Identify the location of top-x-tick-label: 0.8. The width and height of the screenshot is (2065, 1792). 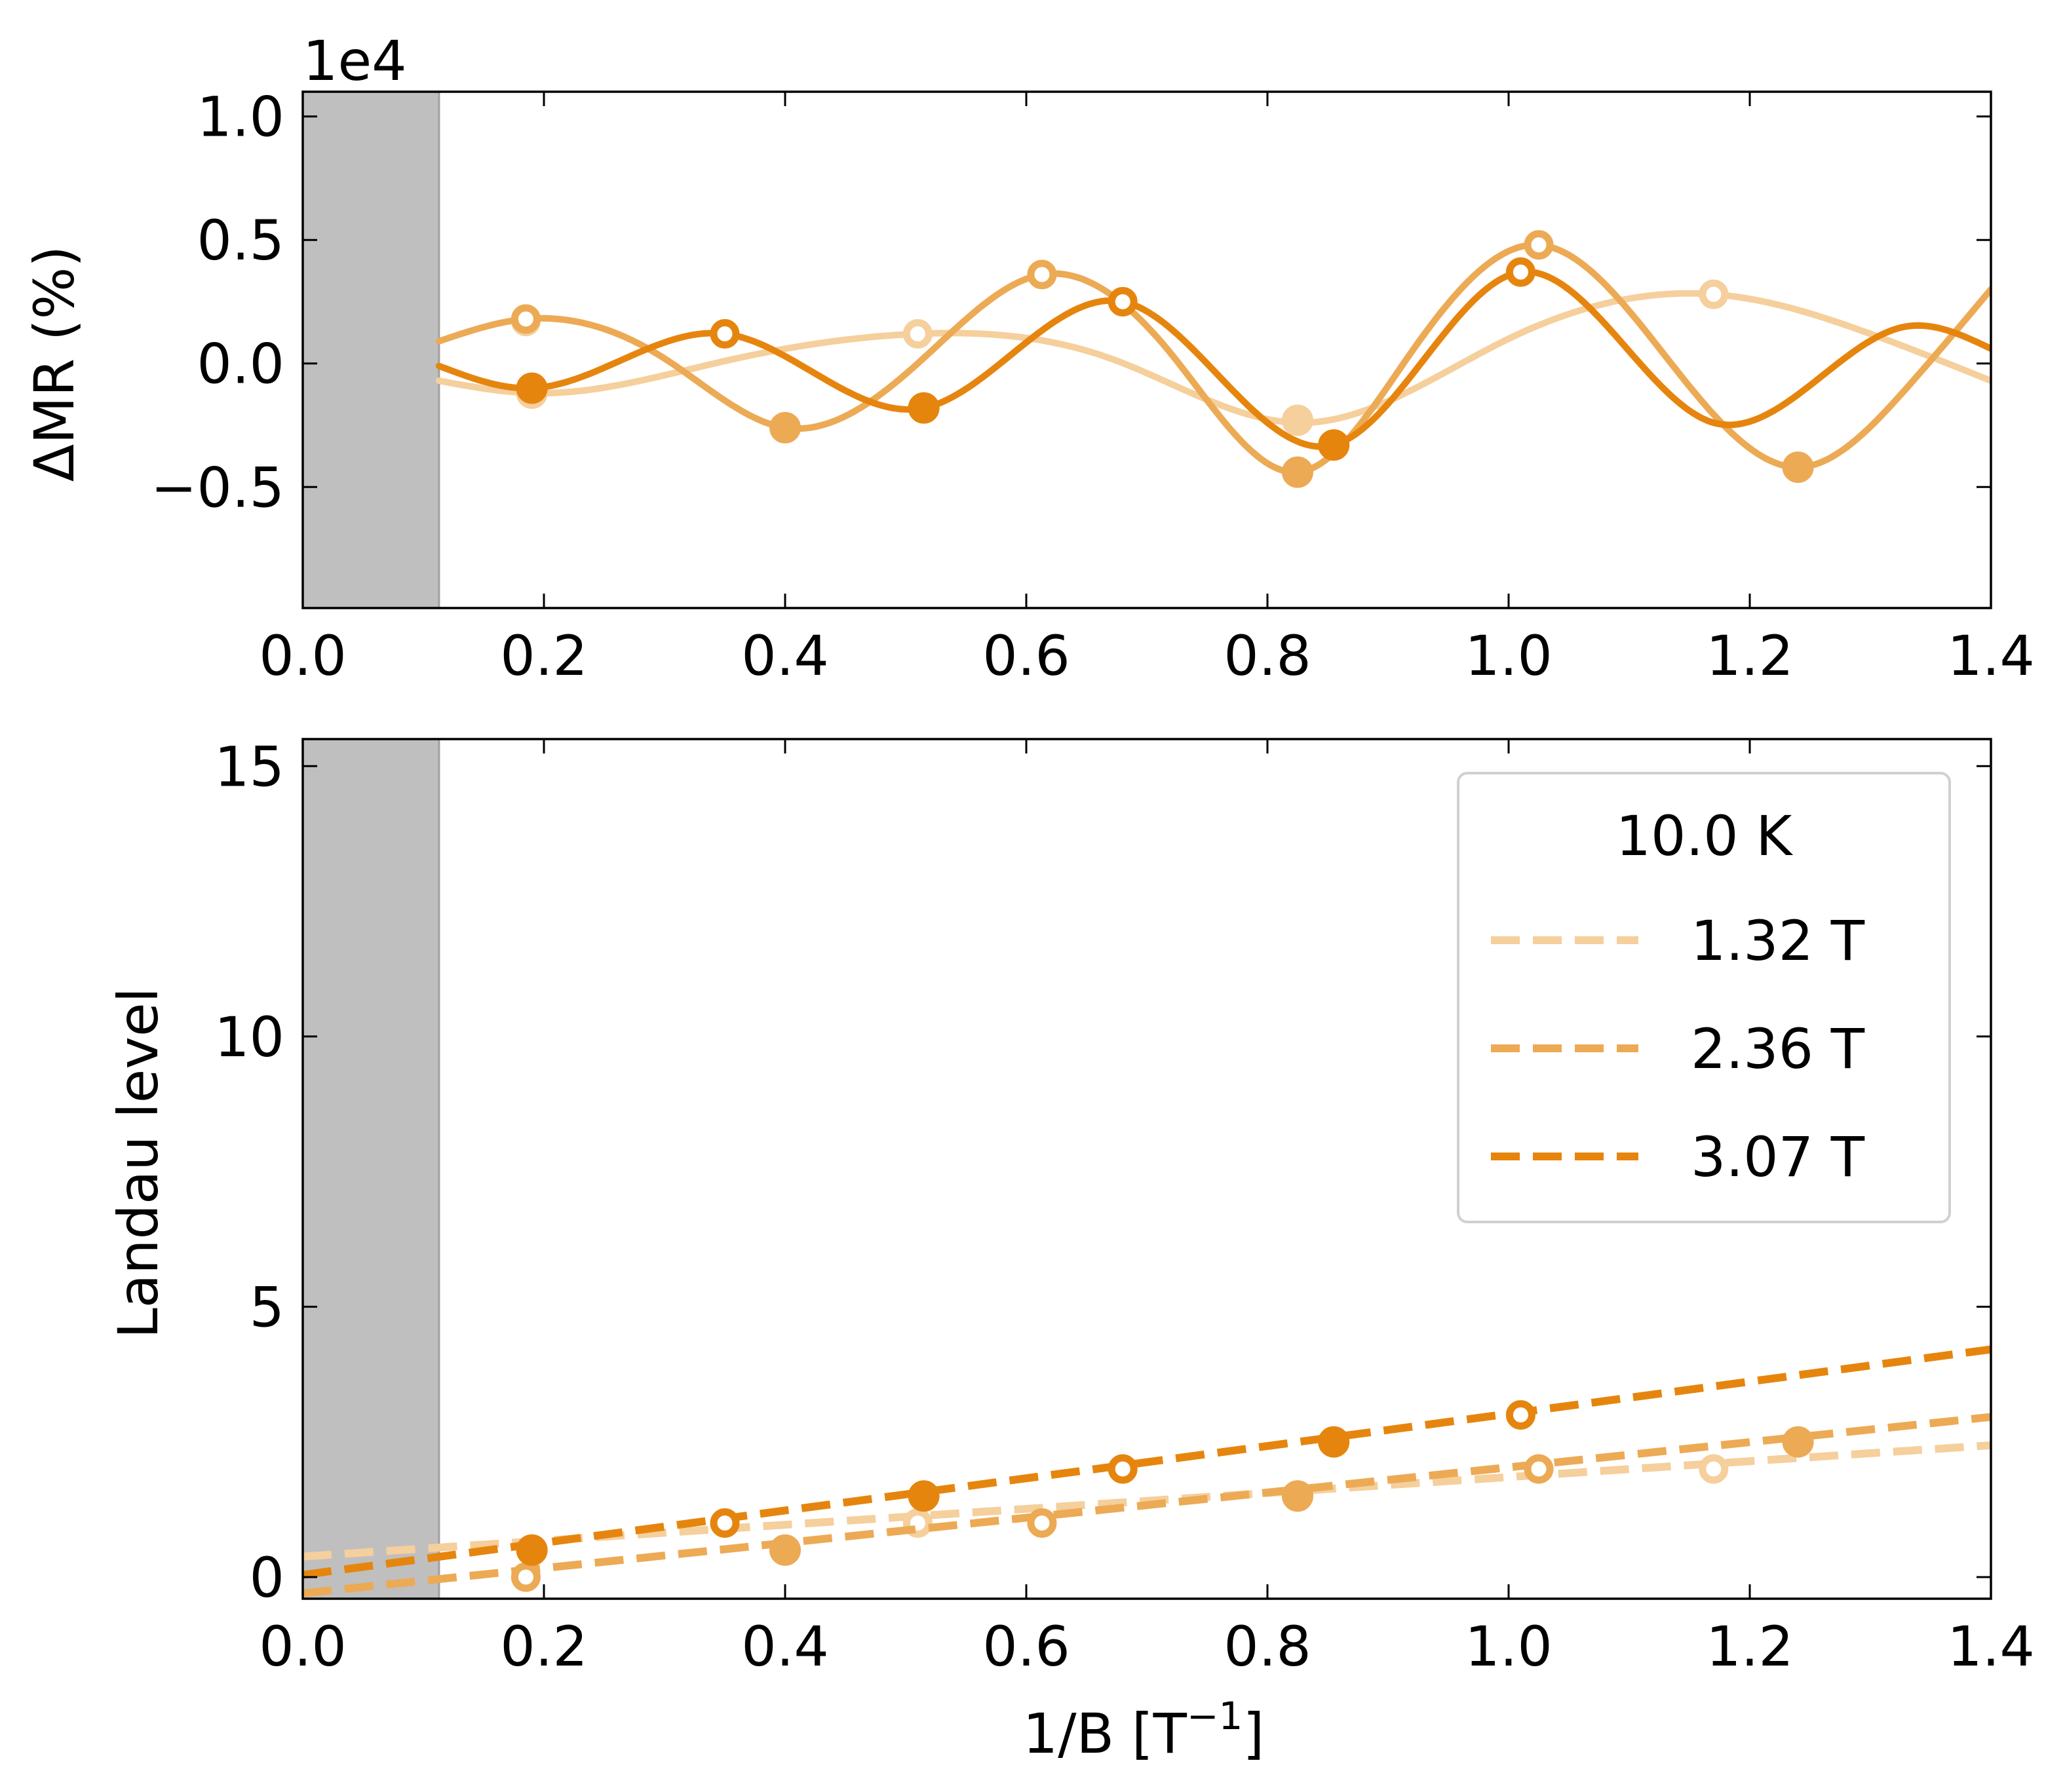
(1267, 656).